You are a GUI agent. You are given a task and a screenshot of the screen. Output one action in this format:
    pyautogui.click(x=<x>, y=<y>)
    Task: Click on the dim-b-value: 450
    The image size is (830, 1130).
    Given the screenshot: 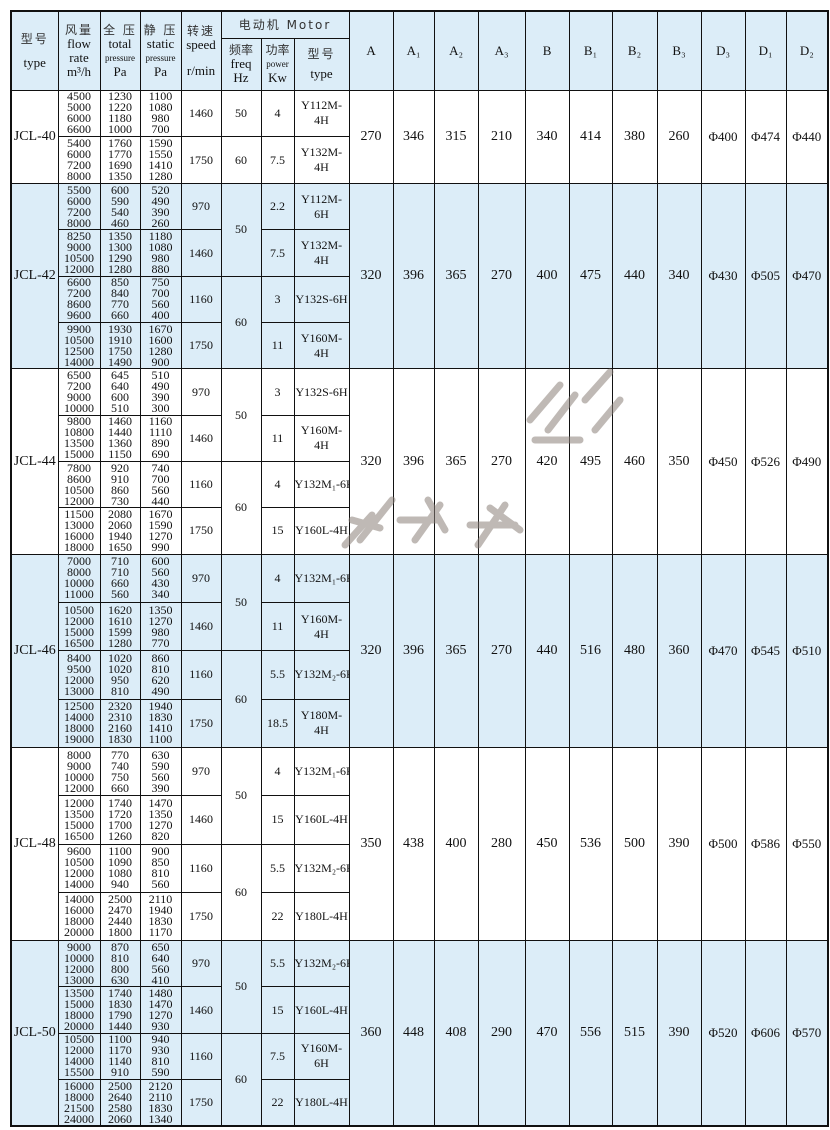 What is the action you would take?
    pyautogui.click(x=547, y=844)
    